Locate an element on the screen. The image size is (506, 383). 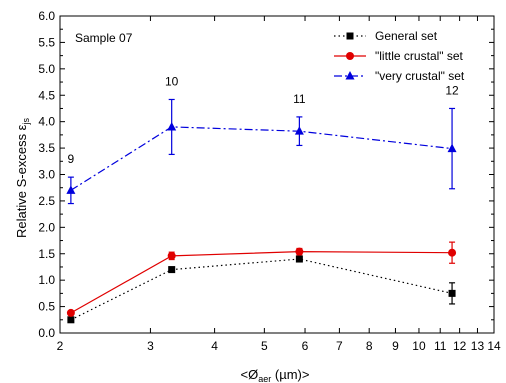
x-tick-label: 9 is located at coordinates (395, 346).